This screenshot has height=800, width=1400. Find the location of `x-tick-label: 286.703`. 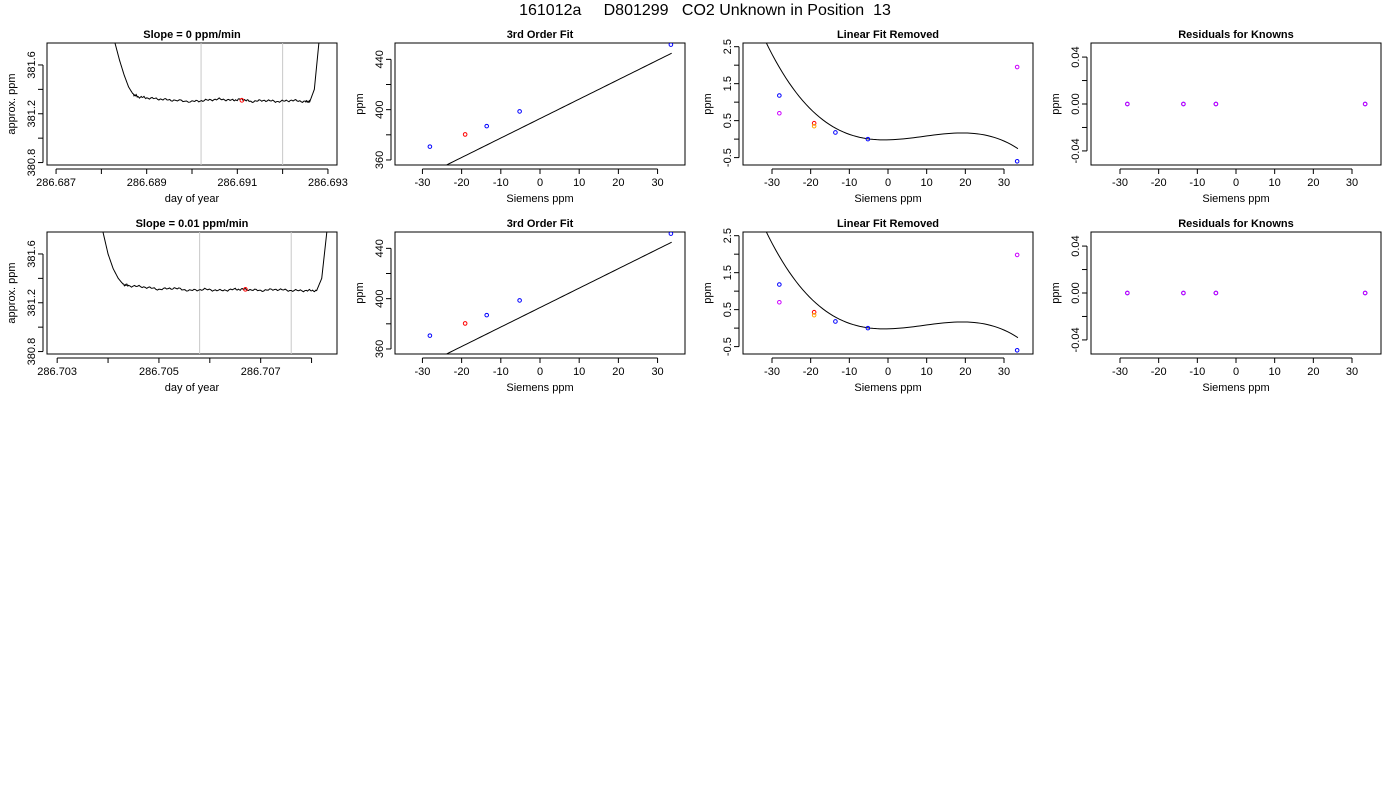

x-tick-label: 286.703 is located at coordinates (57, 372).